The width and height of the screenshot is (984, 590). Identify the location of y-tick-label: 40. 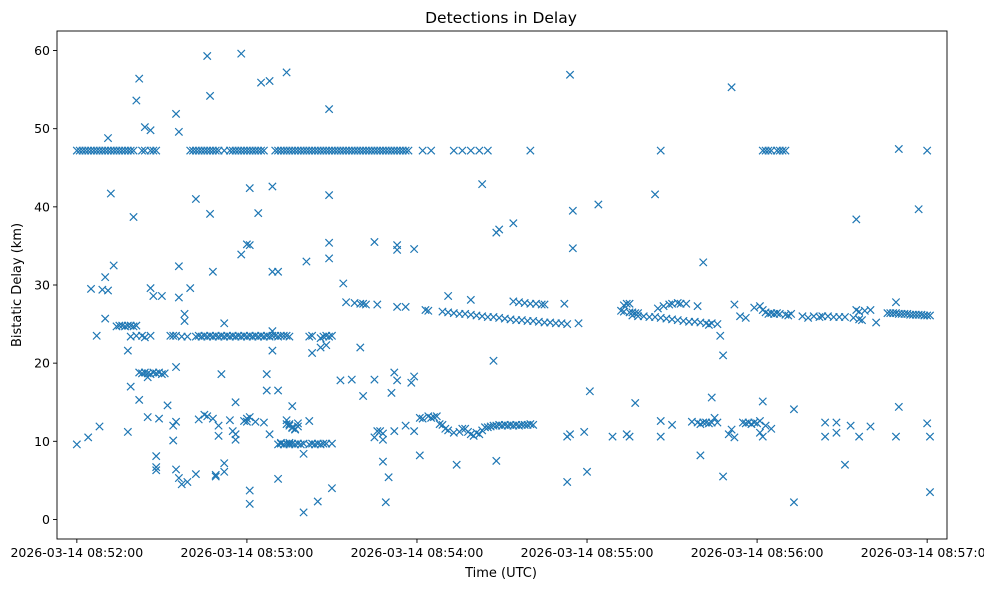
(42, 206).